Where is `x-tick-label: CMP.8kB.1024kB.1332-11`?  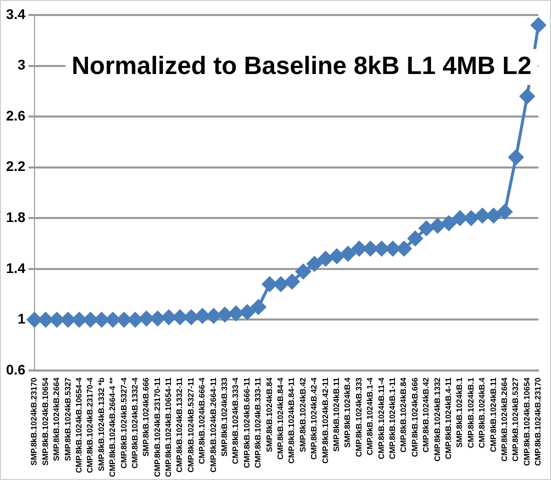 x-tick-label: CMP.8kB.1024kB.1332-11 is located at coordinates (179, 424).